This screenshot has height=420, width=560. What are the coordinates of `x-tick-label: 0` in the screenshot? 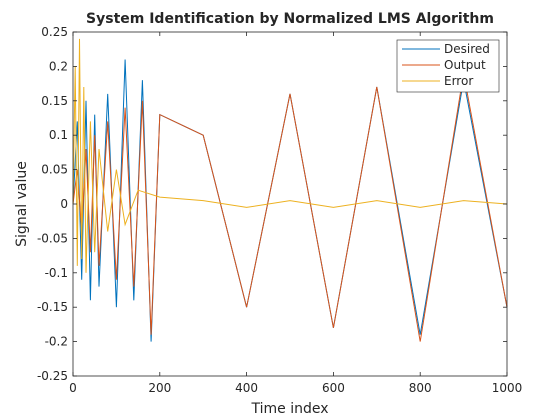 It's located at (73, 388).